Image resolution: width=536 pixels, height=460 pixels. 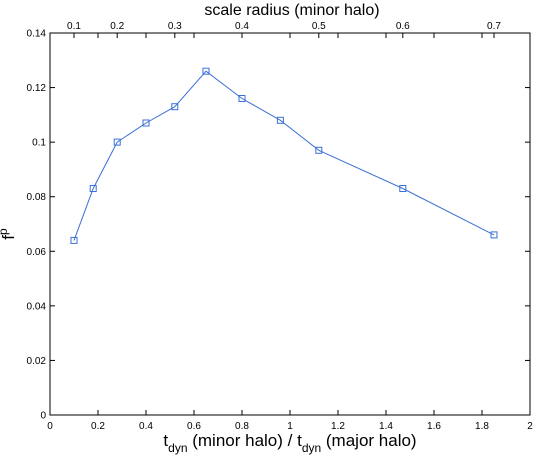 What do you see at coordinates (368, 440) in the screenshot?
I see `x-axis-title-end: (major halo)` at bounding box center [368, 440].